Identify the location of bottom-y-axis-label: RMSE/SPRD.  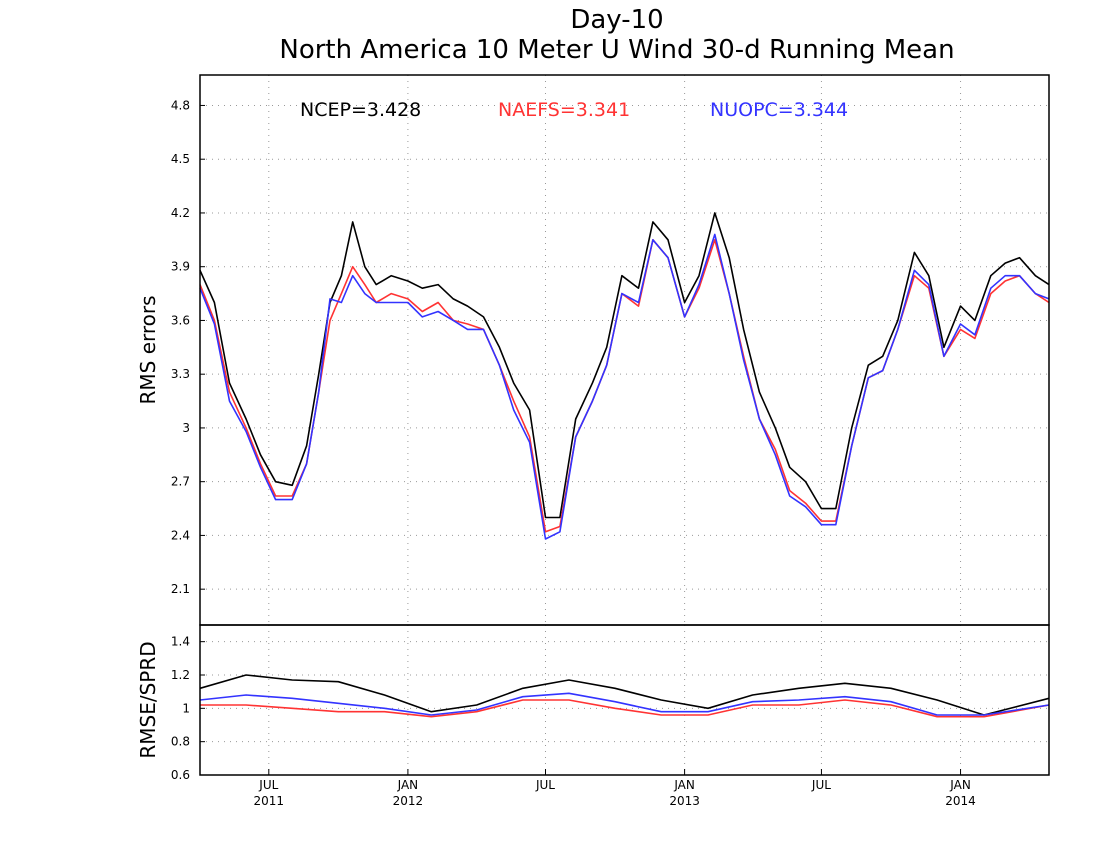
(148, 699).